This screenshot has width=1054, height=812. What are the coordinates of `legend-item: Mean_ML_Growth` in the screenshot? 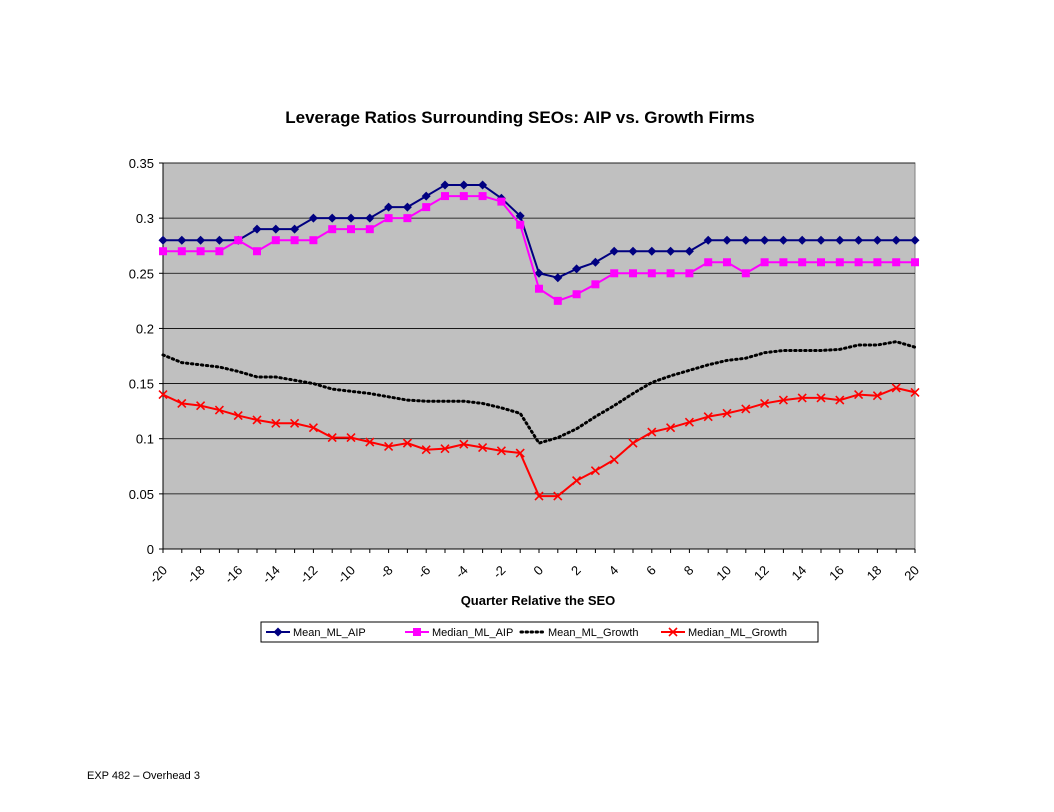 It's located at (579, 633).